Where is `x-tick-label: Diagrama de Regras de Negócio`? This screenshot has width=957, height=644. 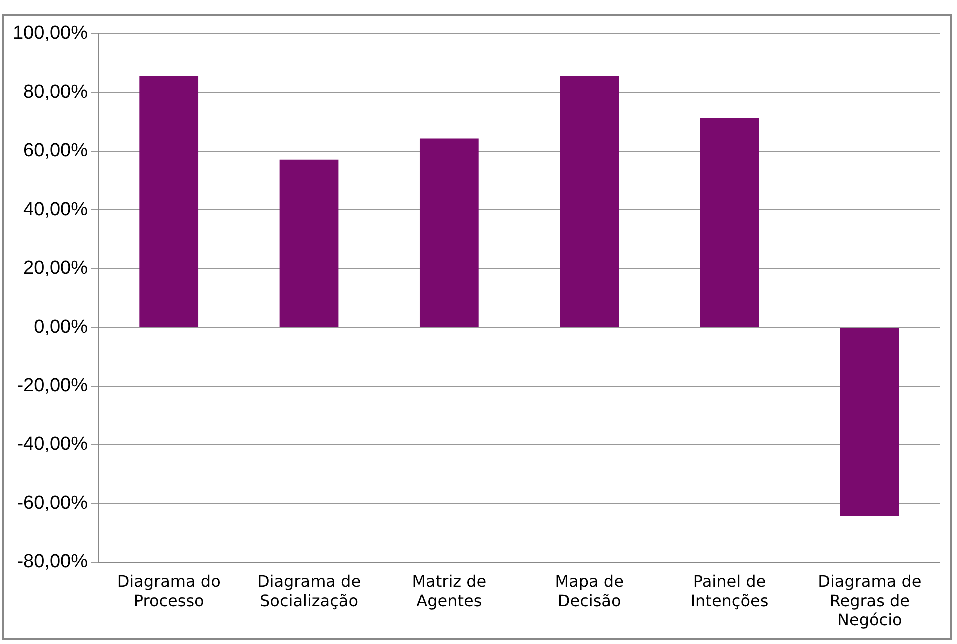
x-tick-label: Diagrama de Regras de Negócio is located at coordinates (870, 601).